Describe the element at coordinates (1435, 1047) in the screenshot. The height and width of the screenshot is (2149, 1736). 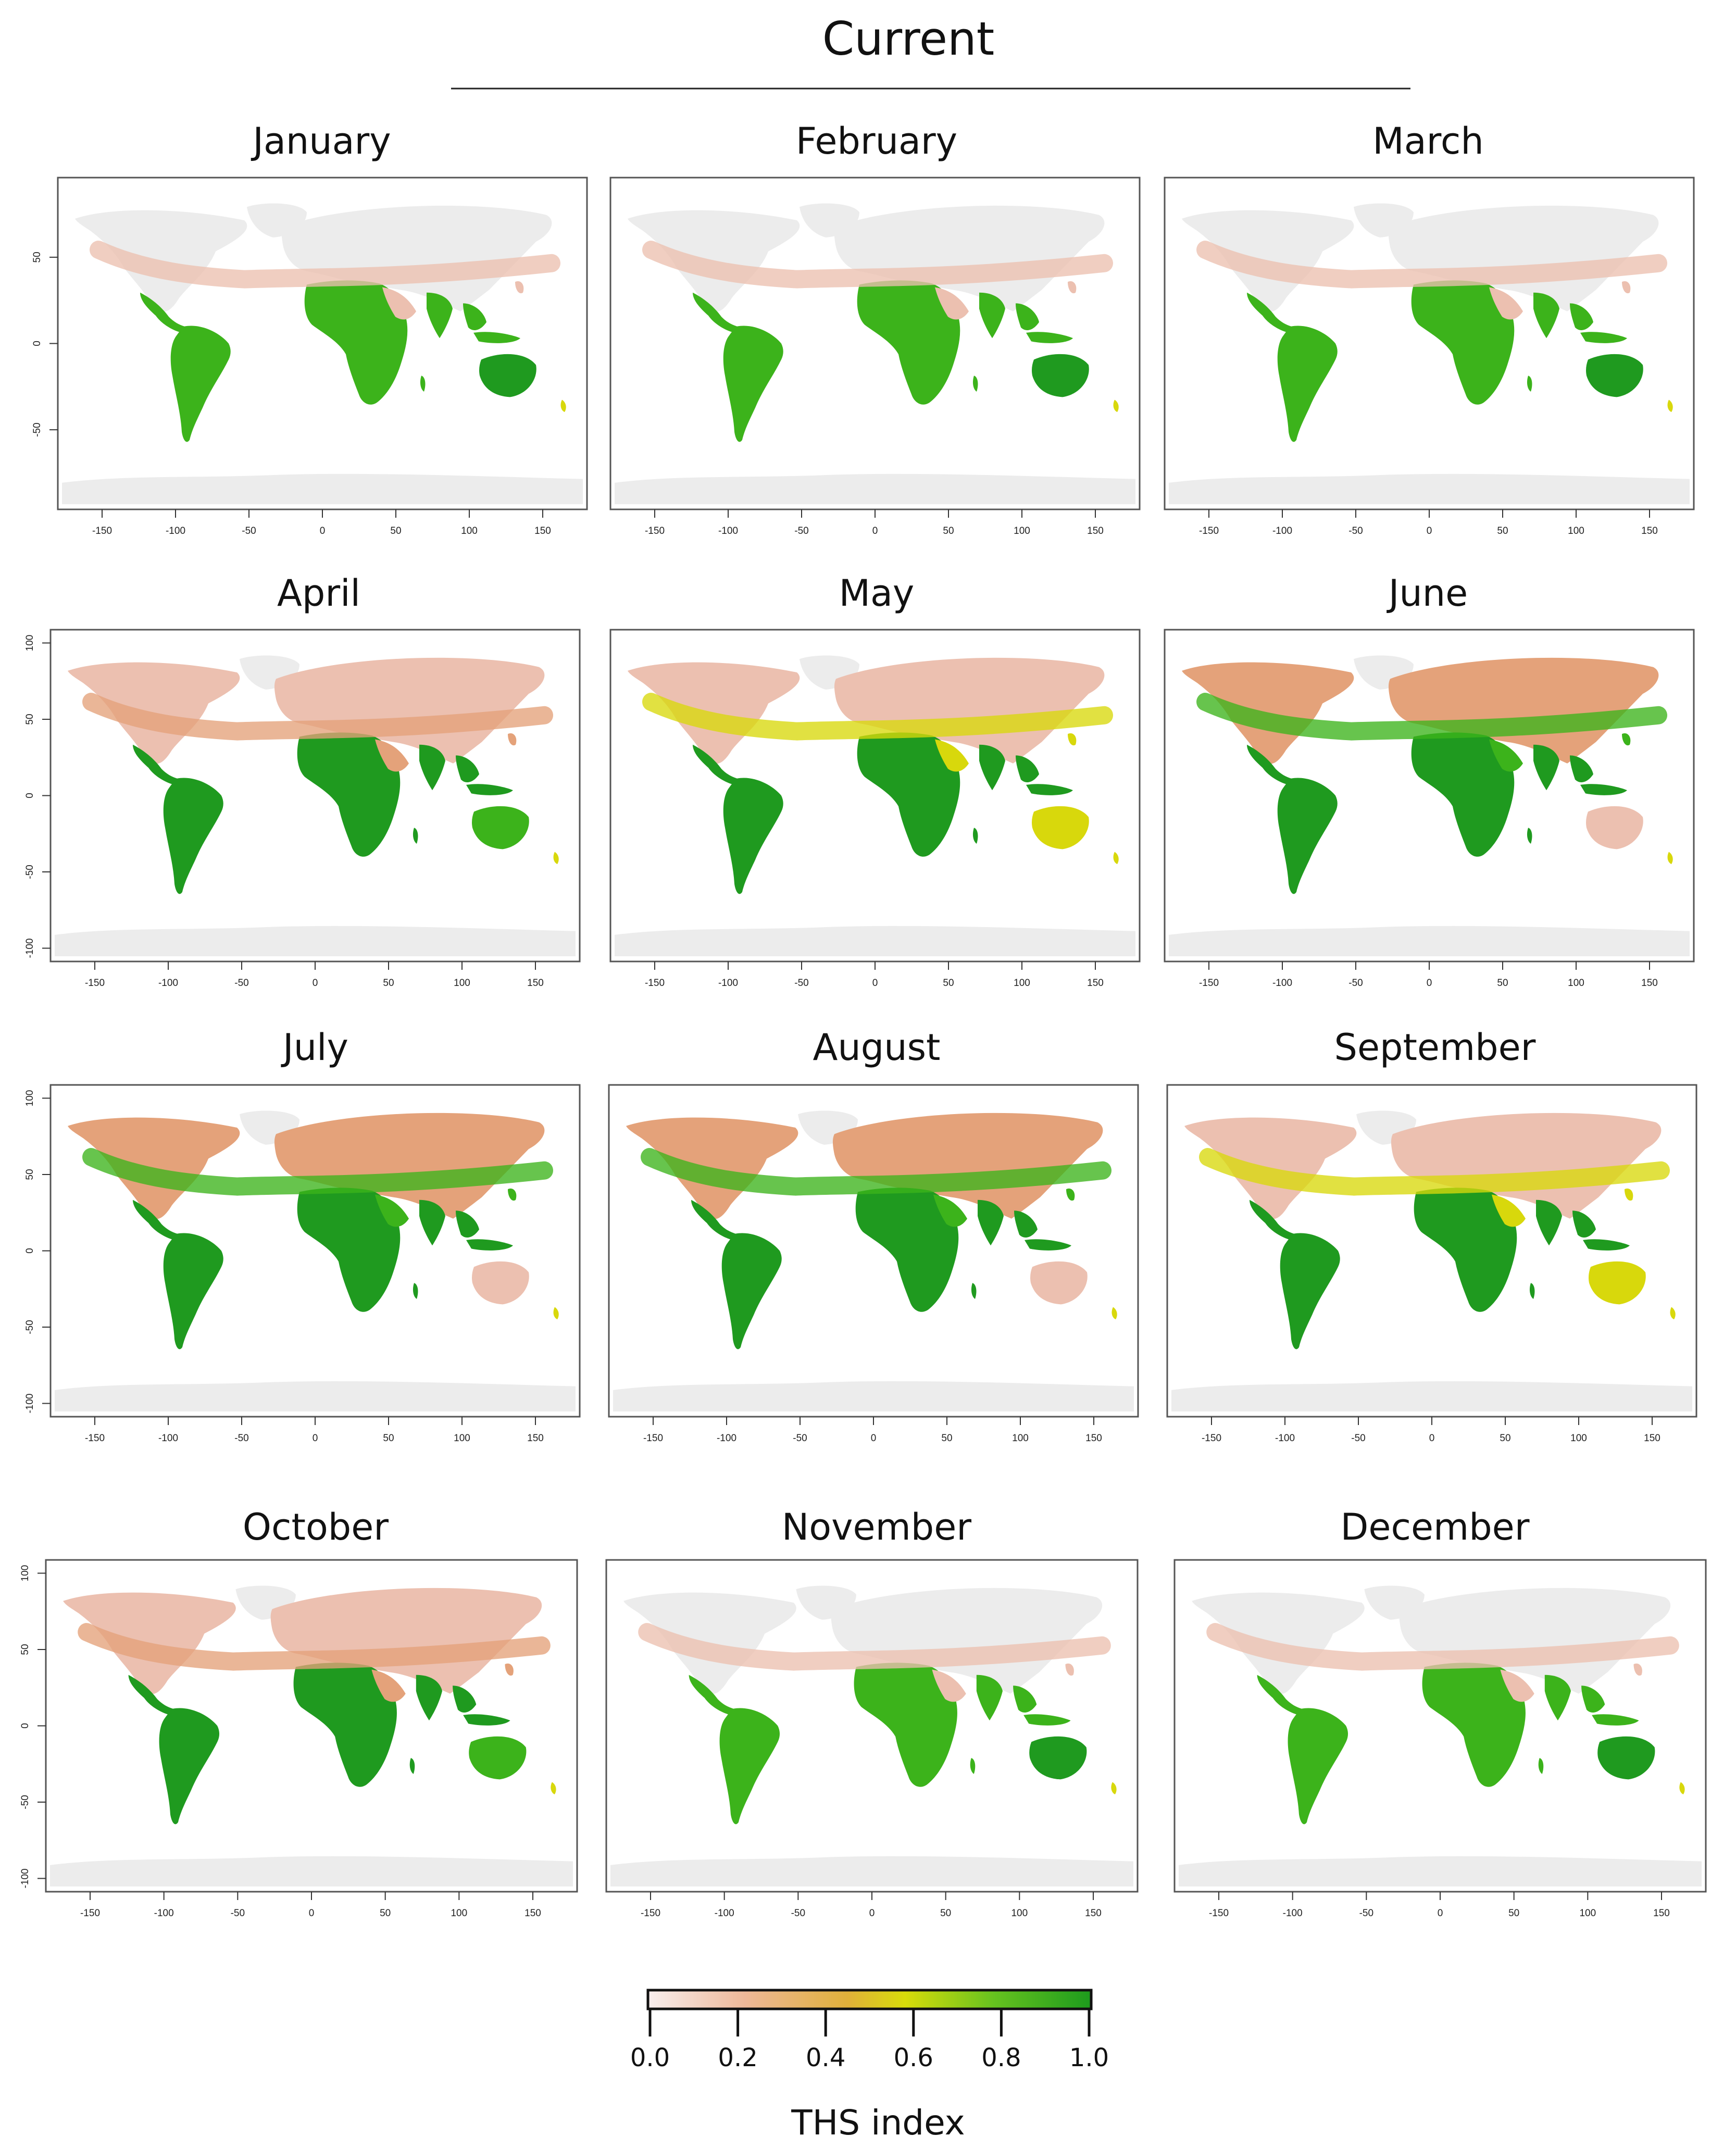
I see `panel-title: September` at that location.